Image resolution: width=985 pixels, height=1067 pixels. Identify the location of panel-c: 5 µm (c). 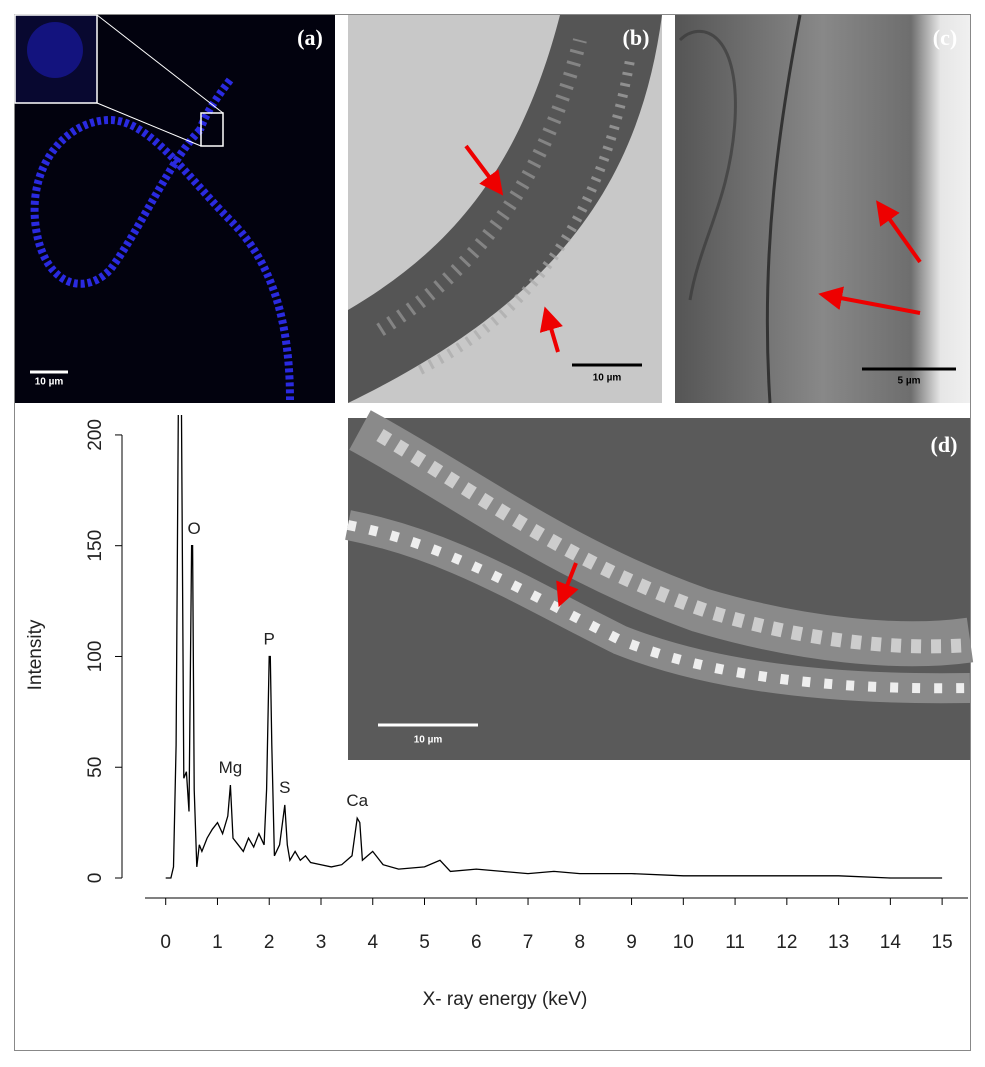
(822, 209).